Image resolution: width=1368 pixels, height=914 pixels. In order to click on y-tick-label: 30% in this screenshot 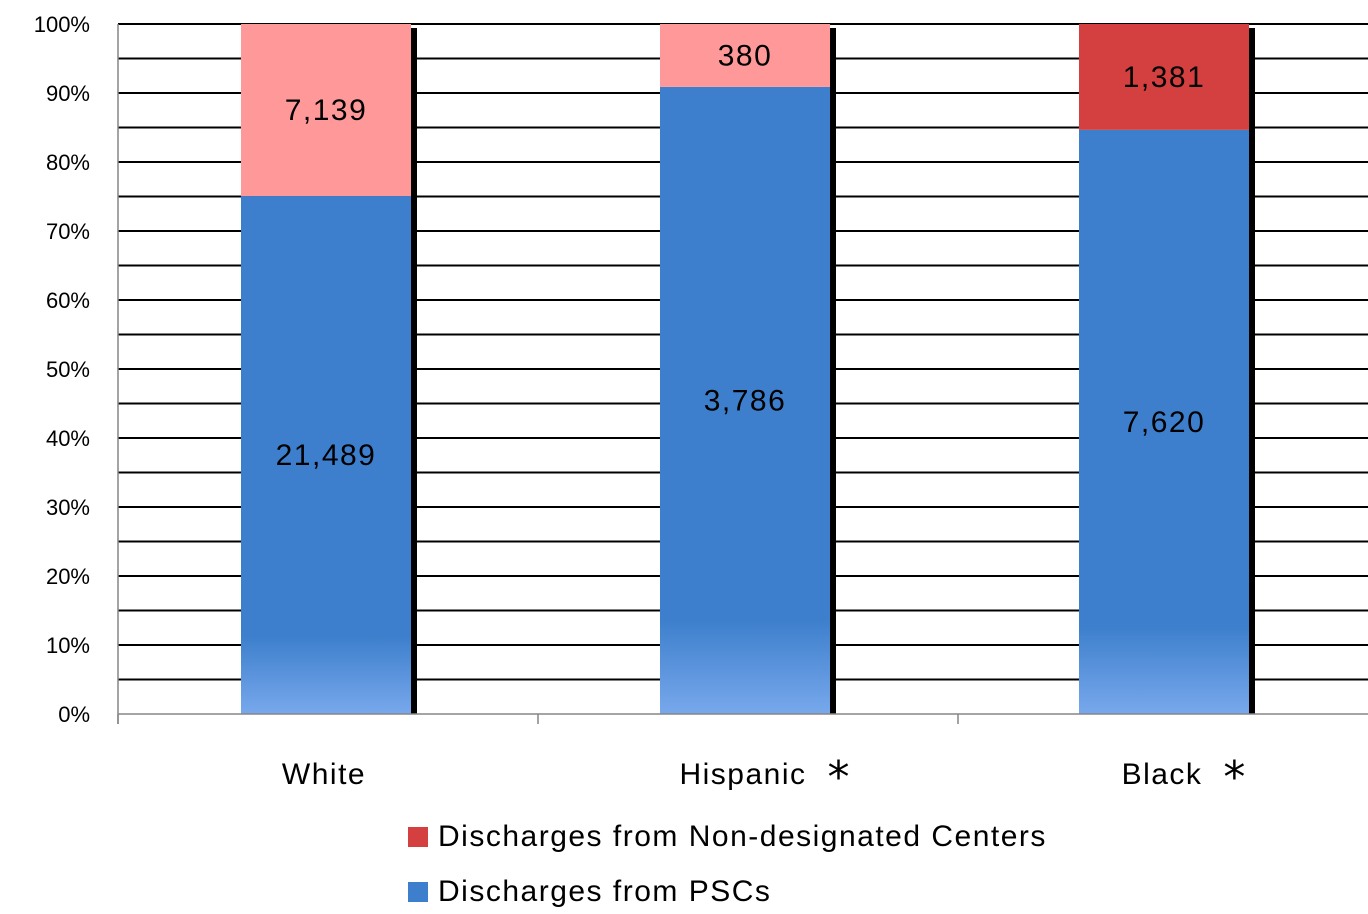, I will do `click(68, 507)`.